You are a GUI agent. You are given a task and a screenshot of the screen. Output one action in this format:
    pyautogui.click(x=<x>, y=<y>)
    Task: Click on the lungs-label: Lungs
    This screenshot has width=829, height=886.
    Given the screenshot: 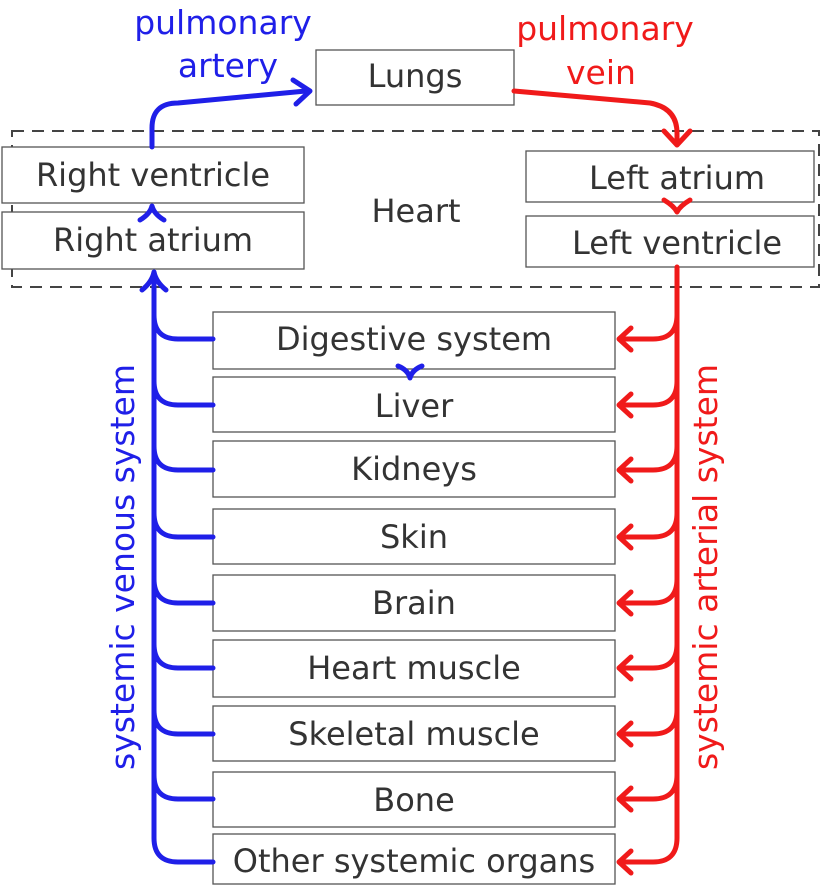 What is the action you would take?
    pyautogui.click(x=415, y=76)
    